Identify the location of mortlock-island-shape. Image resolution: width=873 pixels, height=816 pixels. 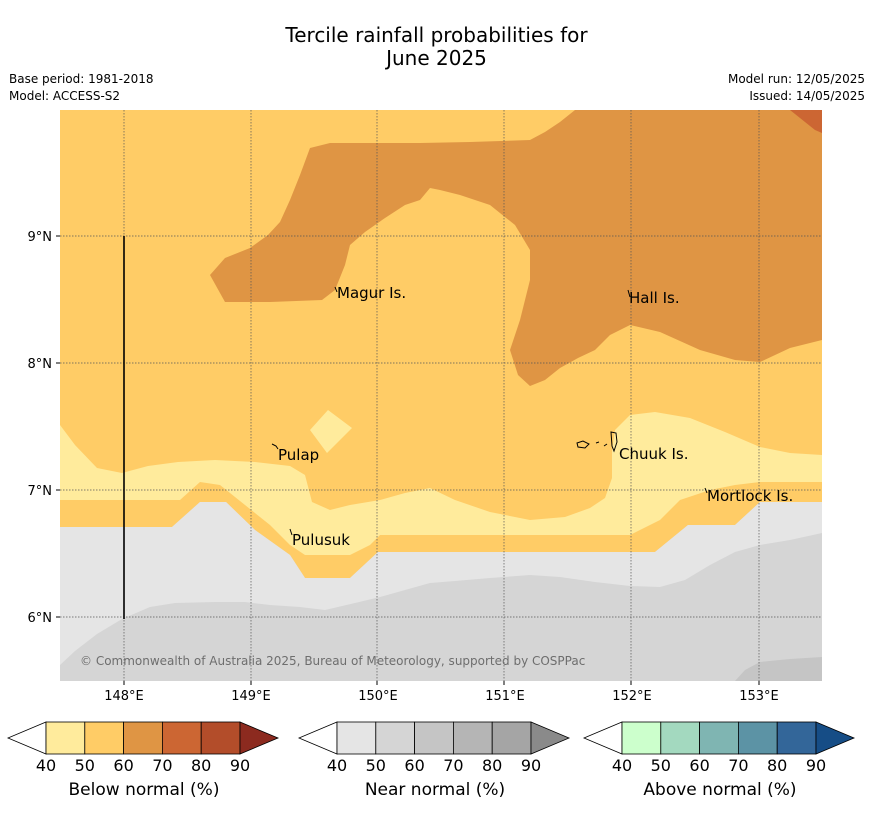
(706, 490).